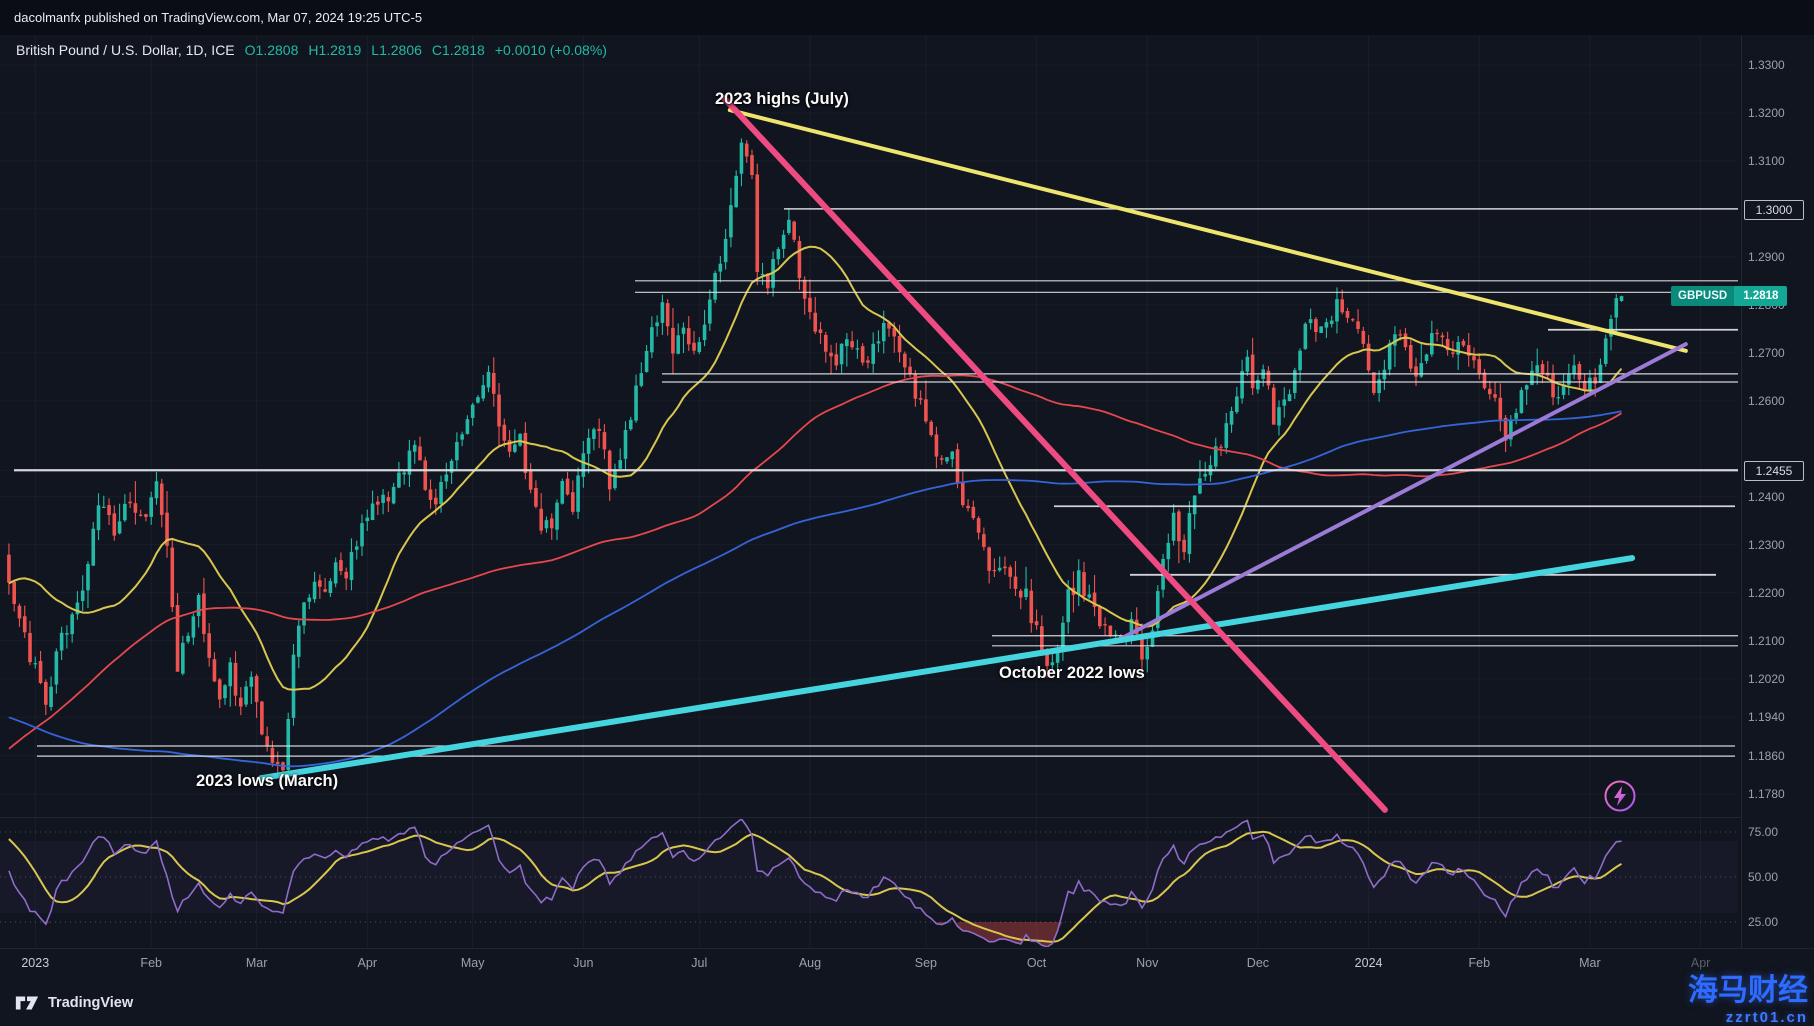  Describe the element at coordinates (1766, 65) in the screenshot. I see `price-axis-label: 1.3300` at that location.